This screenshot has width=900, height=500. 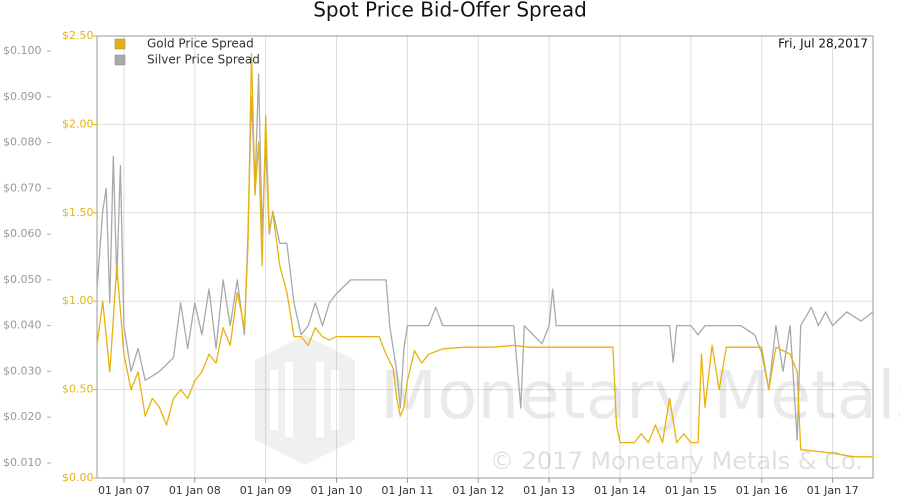 I want to click on y2-tick-label: $0.030, so click(x=22, y=370).